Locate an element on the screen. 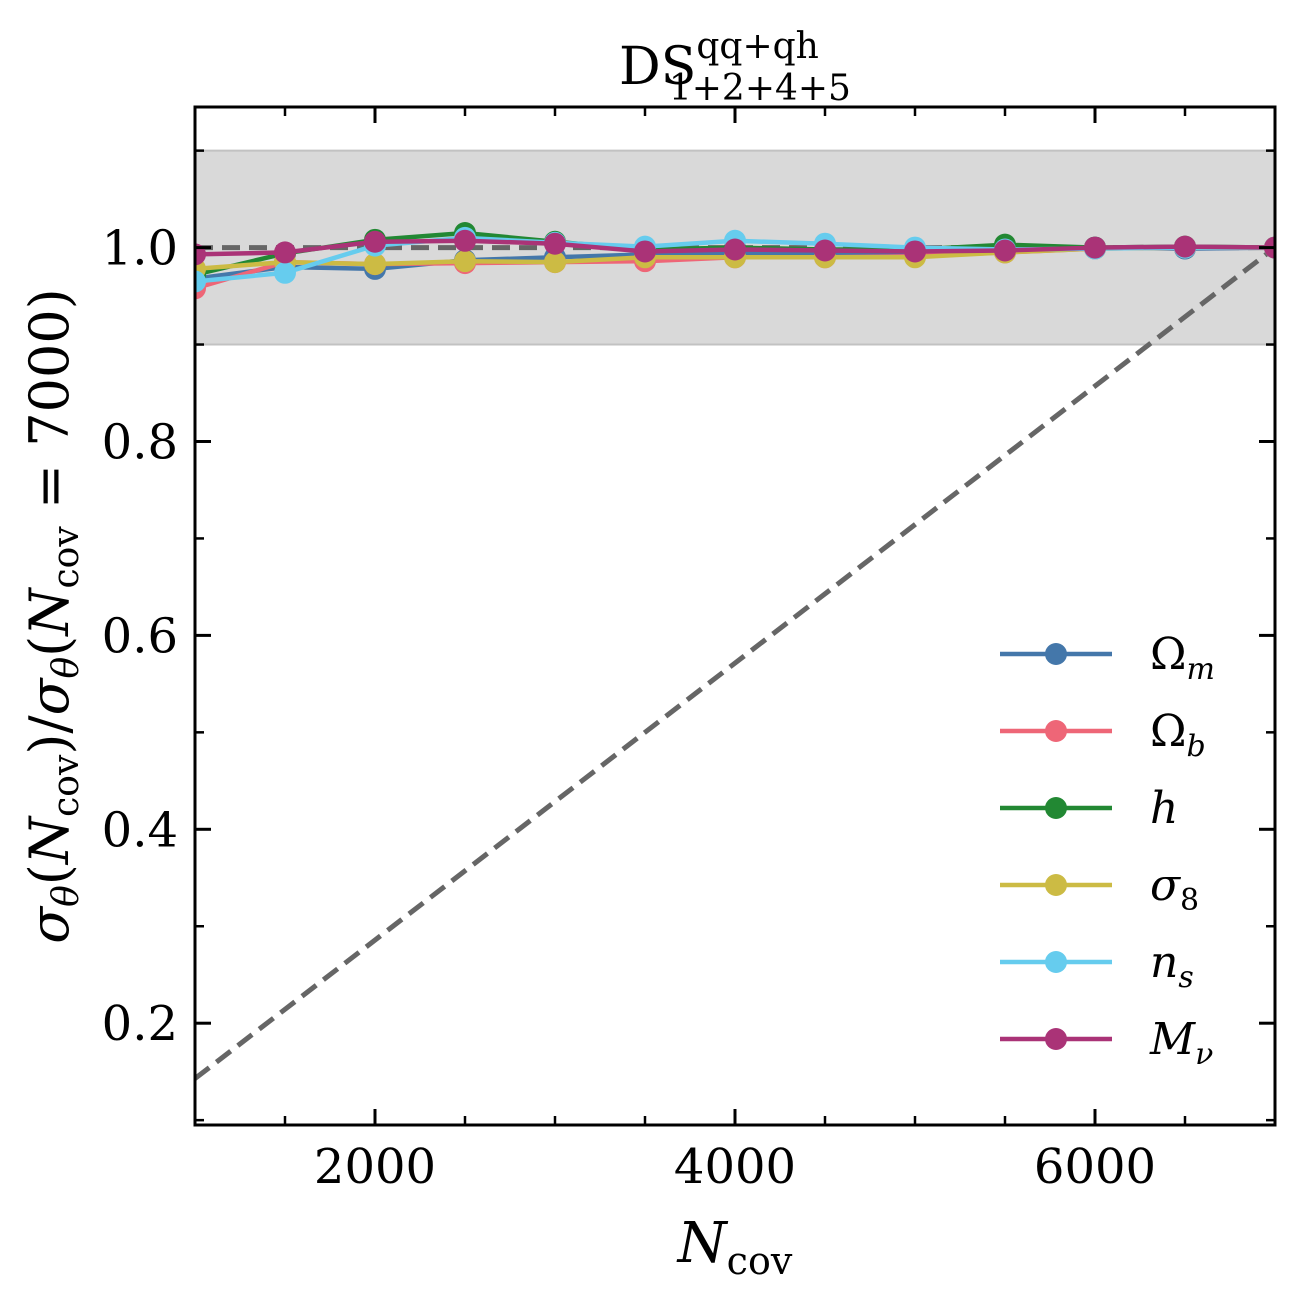 The height and width of the screenshot is (1290, 1290). legend-label-sub: m is located at coordinates (1200, 669).